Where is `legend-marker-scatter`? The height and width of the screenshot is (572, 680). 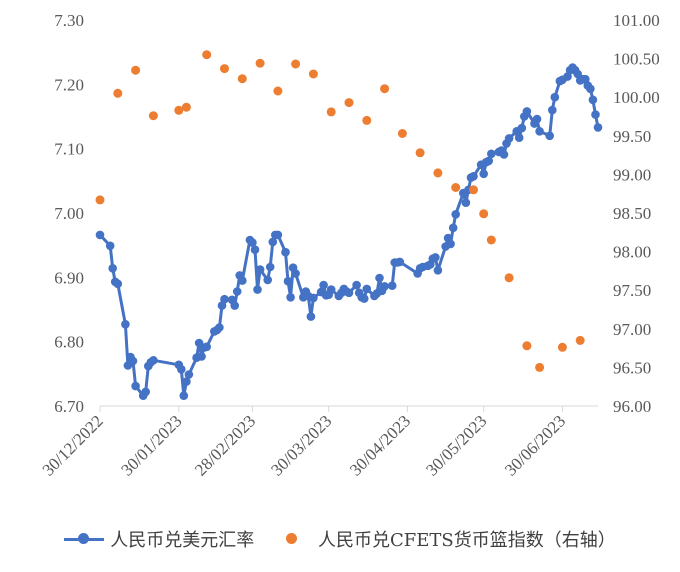 legend-marker-scatter is located at coordinates (292, 539).